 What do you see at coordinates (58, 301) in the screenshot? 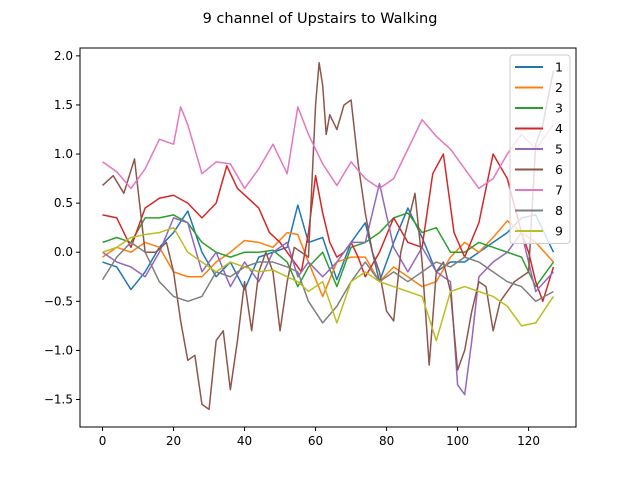
I see `y-tick-label: −0.5` at bounding box center [58, 301].